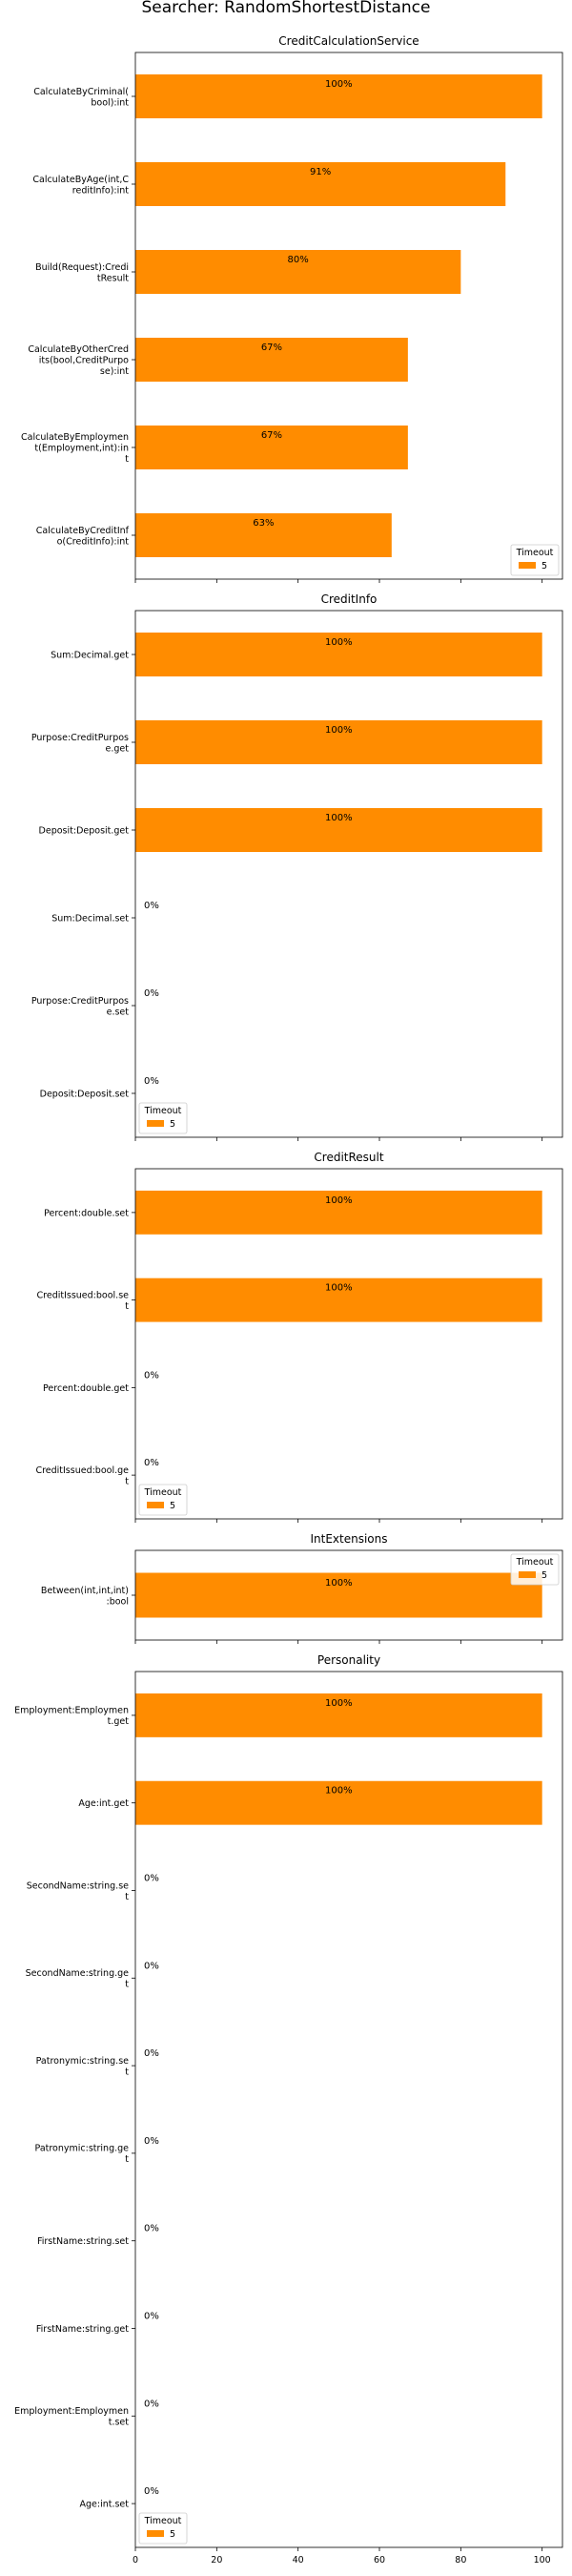 The height and width of the screenshot is (2576, 572). I want to click on bar-value-label: 63%, so click(263, 523).